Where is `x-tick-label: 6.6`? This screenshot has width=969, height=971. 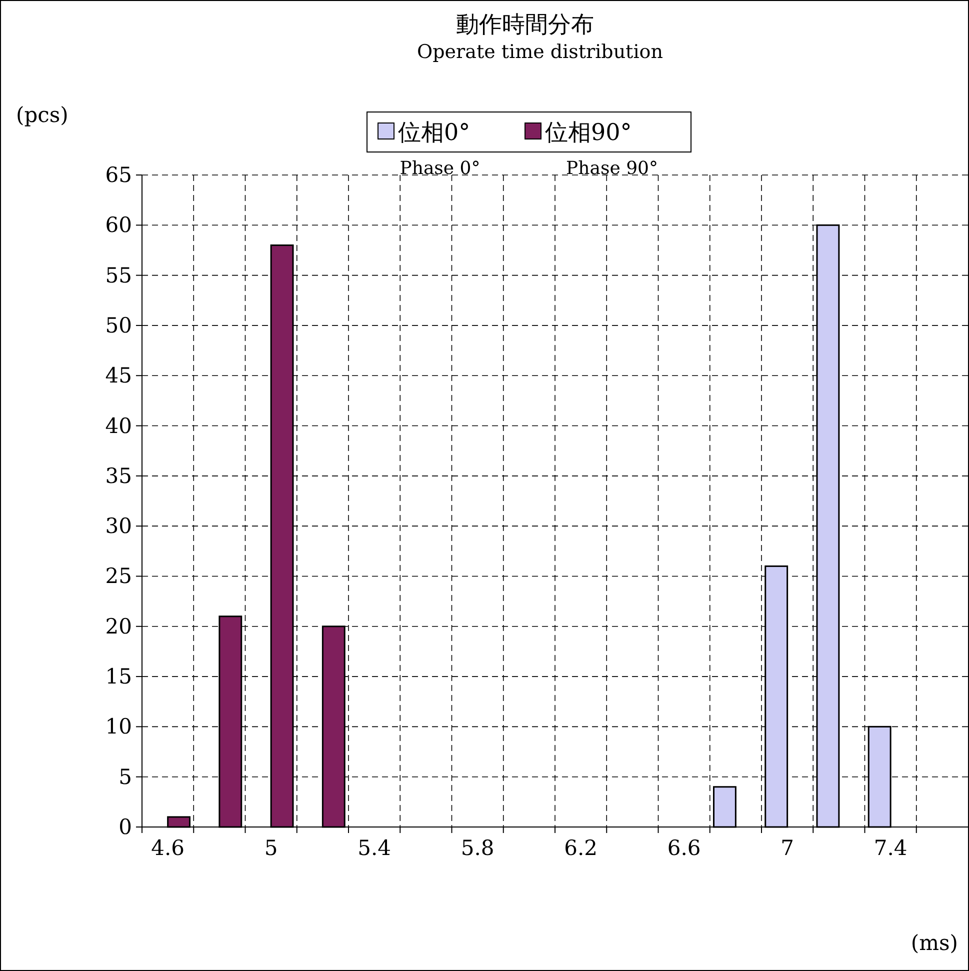
x-tick-label: 6.6 is located at coordinates (684, 848).